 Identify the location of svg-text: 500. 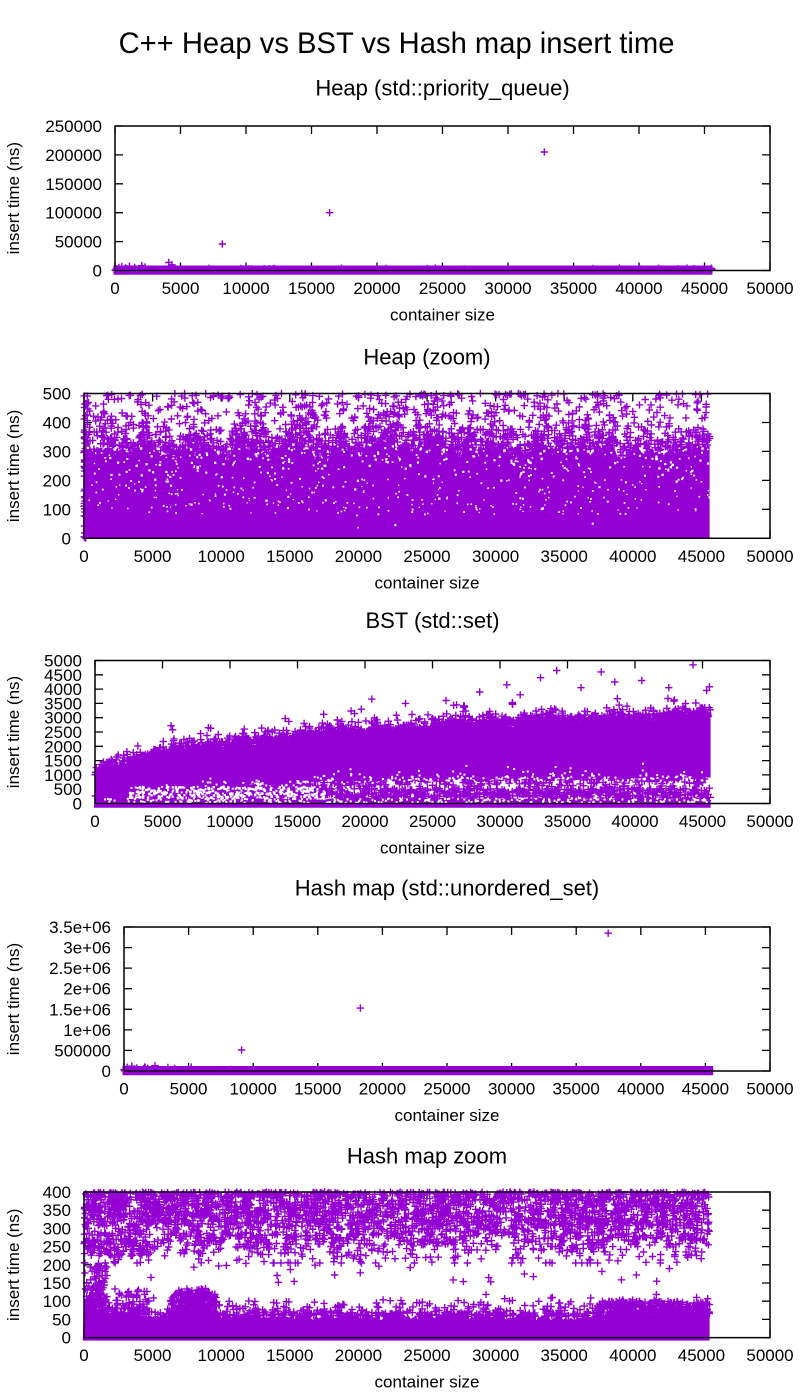
(68, 789).